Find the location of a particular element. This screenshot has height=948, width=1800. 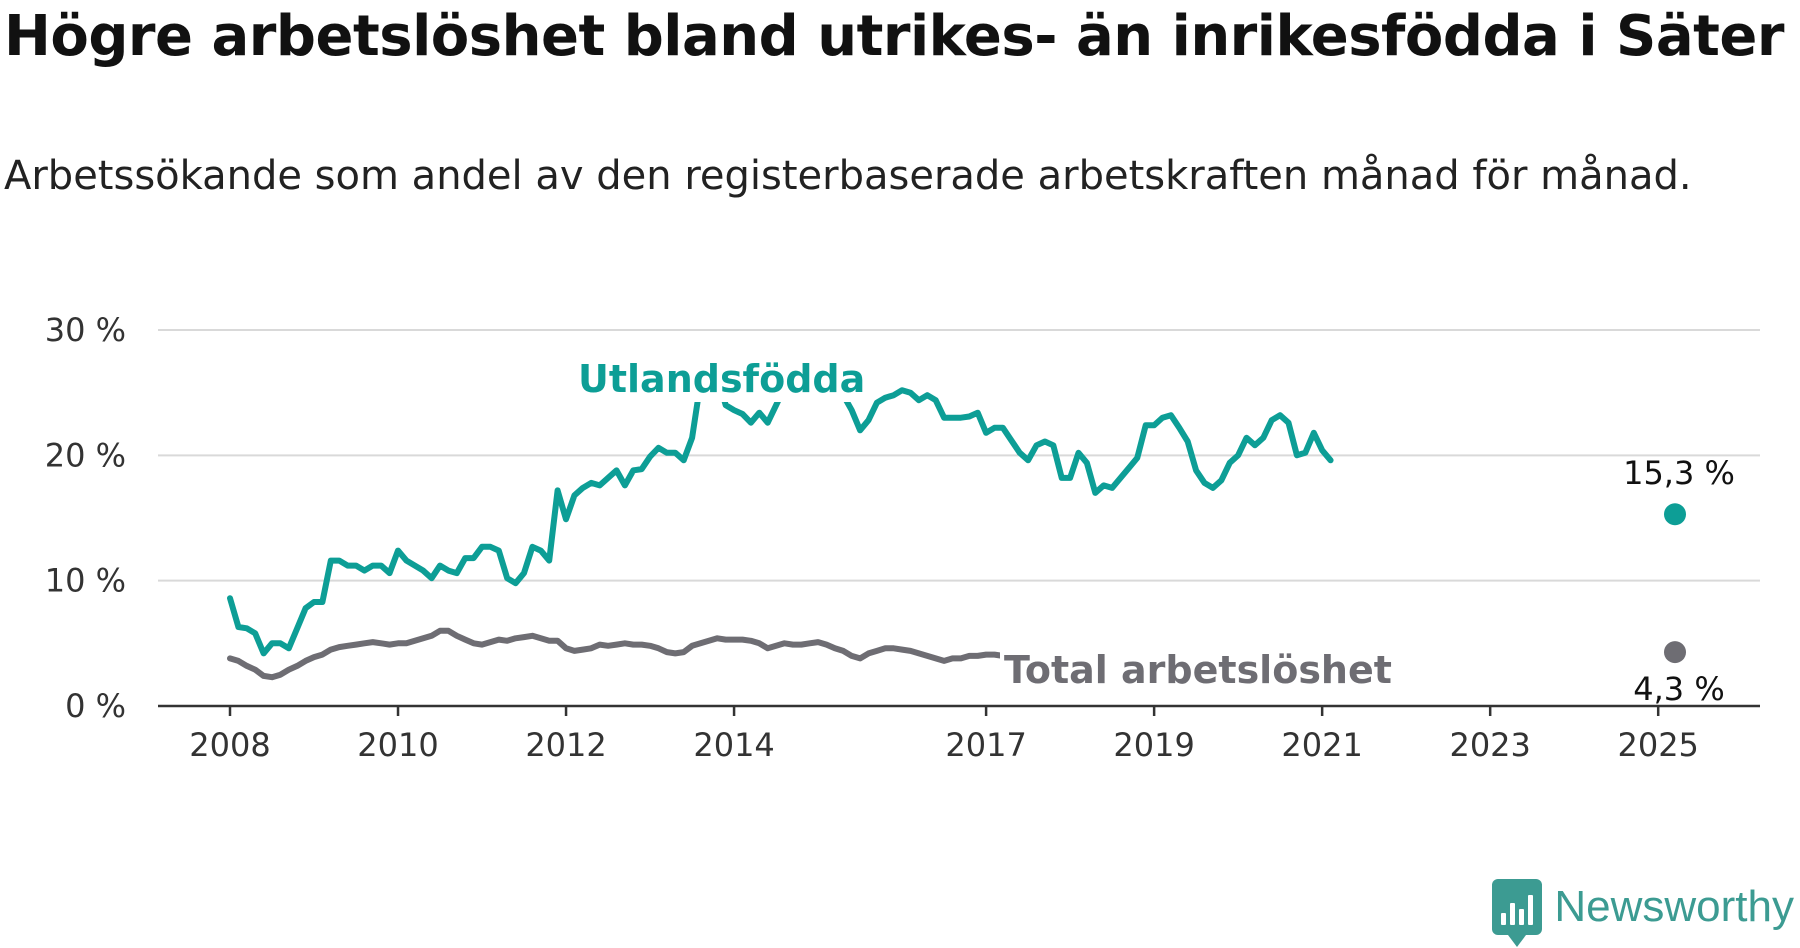

y-tick-label: 30 % is located at coordinates (85, 330).